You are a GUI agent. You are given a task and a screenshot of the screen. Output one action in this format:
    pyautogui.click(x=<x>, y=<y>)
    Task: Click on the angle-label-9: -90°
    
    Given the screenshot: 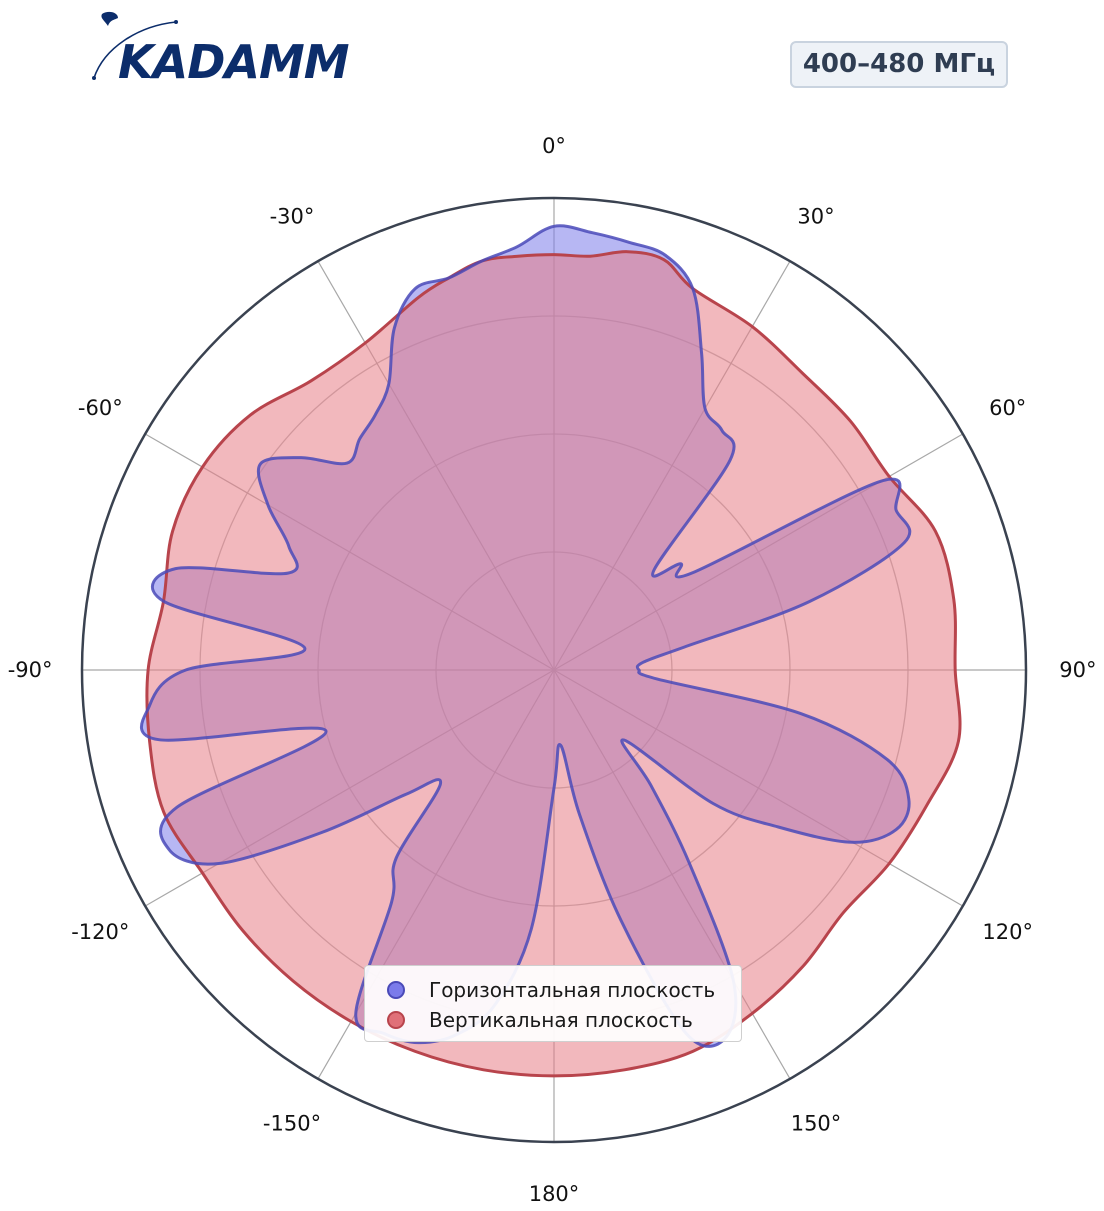 What is the action you would take?
    pyautogui.click(x=30, y=670)
    